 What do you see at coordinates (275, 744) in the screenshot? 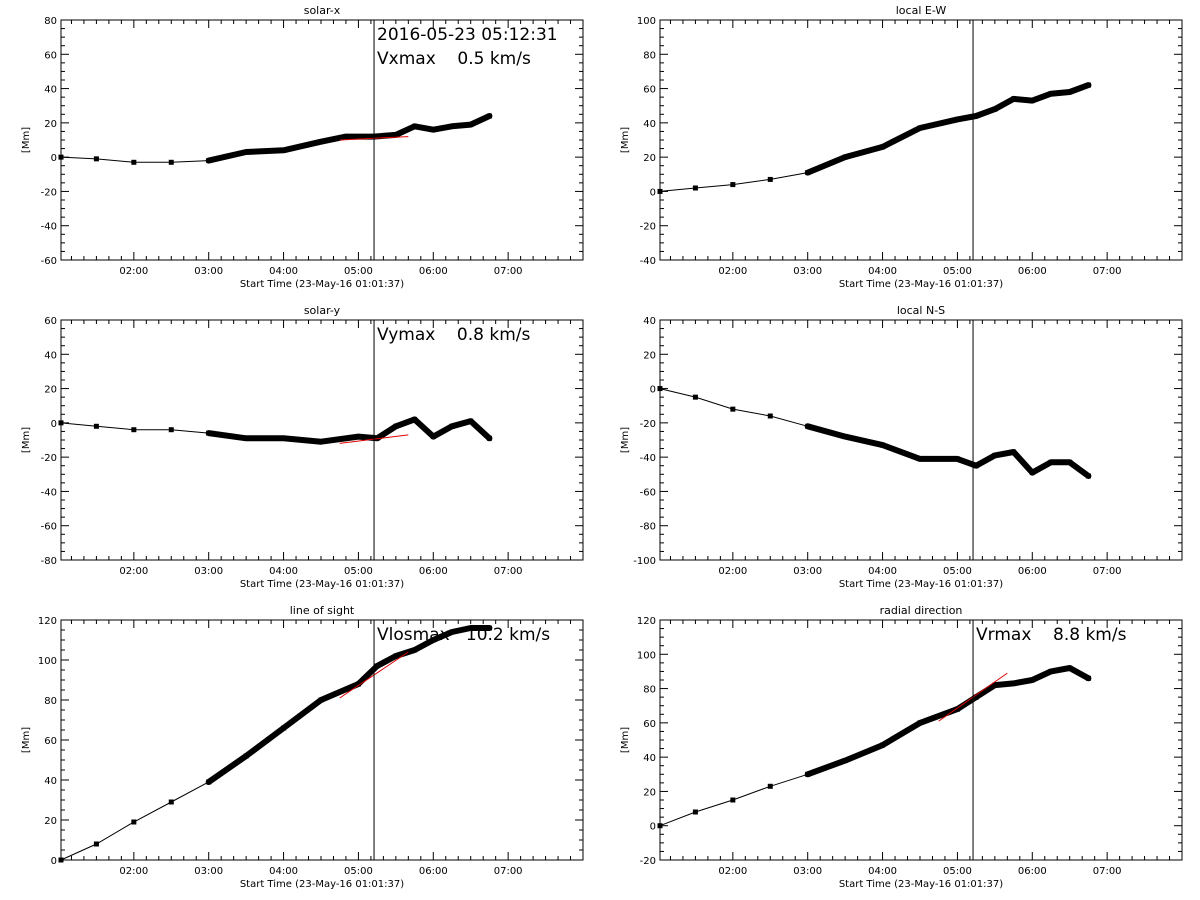
I see `series-line` at bounding box center [275, 744].